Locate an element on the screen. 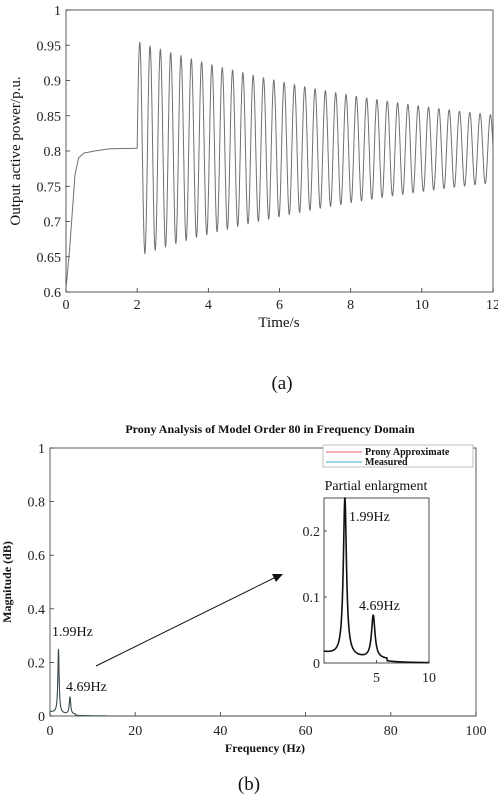 The height and width of the screenshot is (800, 498). inset-y-ticks: 0 0.1 0.2 is located at coordinates (315, 598).